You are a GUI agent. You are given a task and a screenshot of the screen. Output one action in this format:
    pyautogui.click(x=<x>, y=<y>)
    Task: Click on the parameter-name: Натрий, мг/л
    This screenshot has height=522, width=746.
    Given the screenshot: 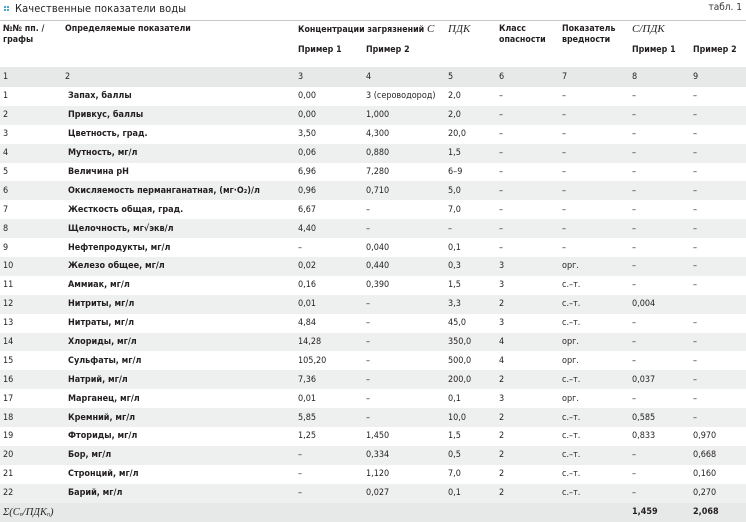 What is the action you would take?
    pyautogui.click(x=178, y=380)
    